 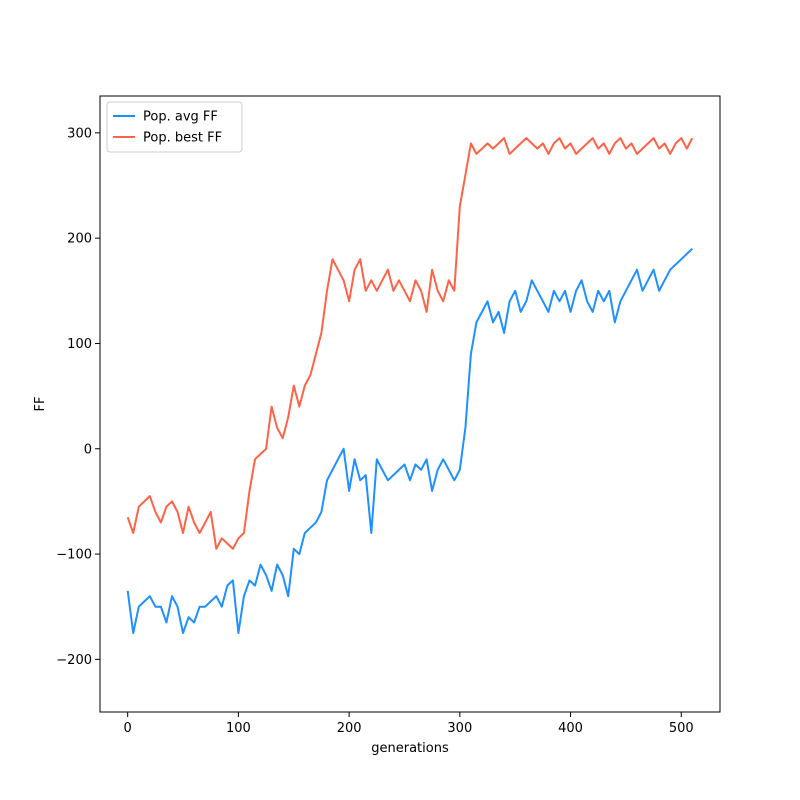 What do you see at coordinates (40, 404) in the screenshot?
I see `y-axis-label: FF` at bounding box center [40, 404].